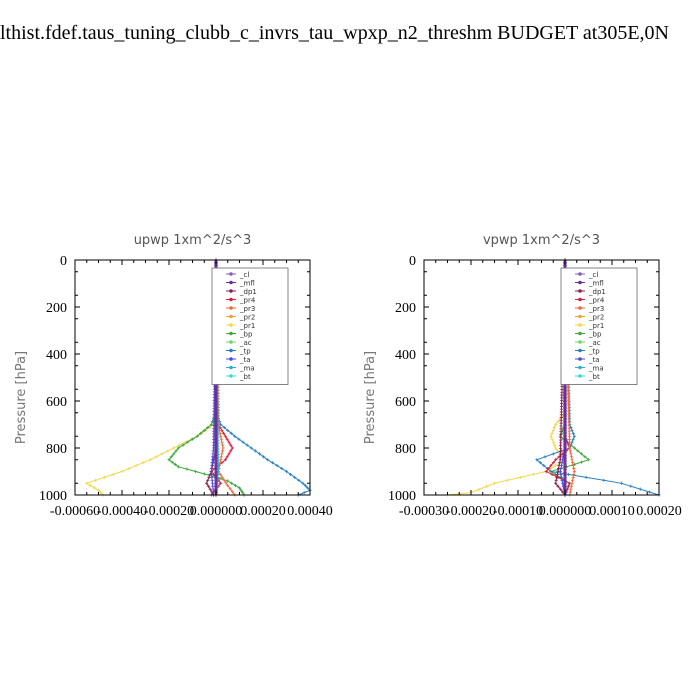 The image size is (700, 700). I want to click on chart-title: vpwp 1xm^2/s^3, so click(541, 240).